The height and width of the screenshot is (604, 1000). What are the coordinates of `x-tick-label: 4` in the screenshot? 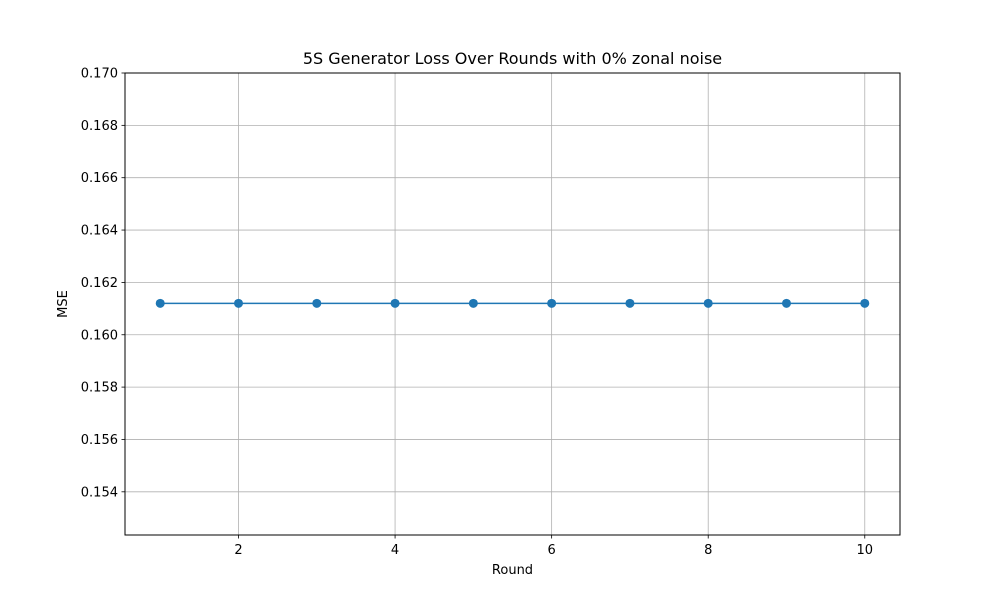 It's located at (395, 550).